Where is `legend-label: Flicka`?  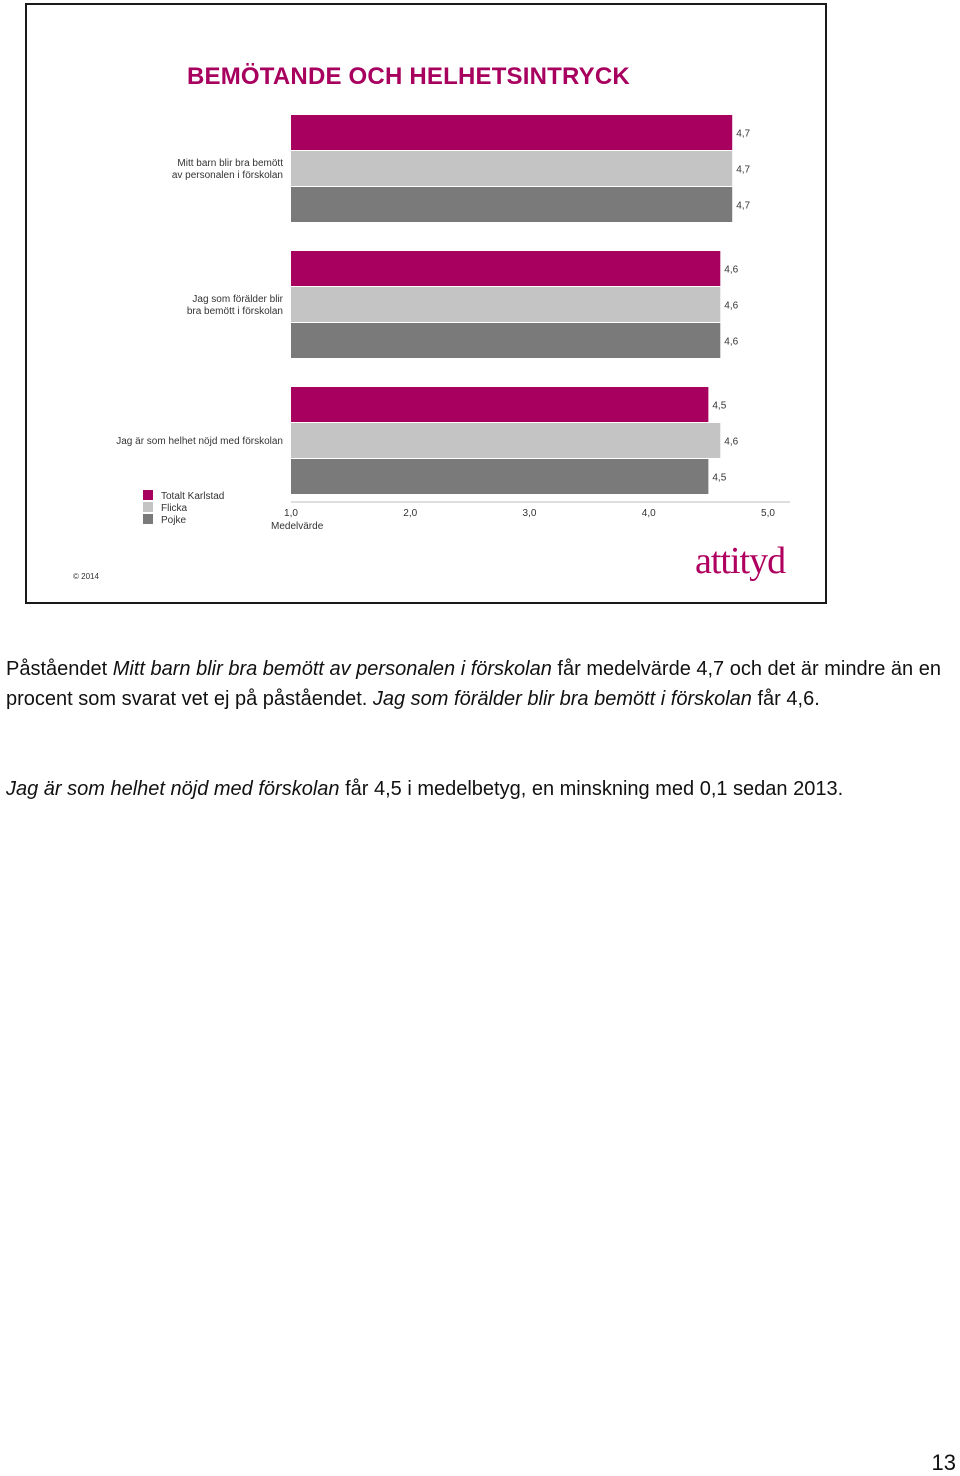
legend-label: Flicka is located at coordinates (174, 508).